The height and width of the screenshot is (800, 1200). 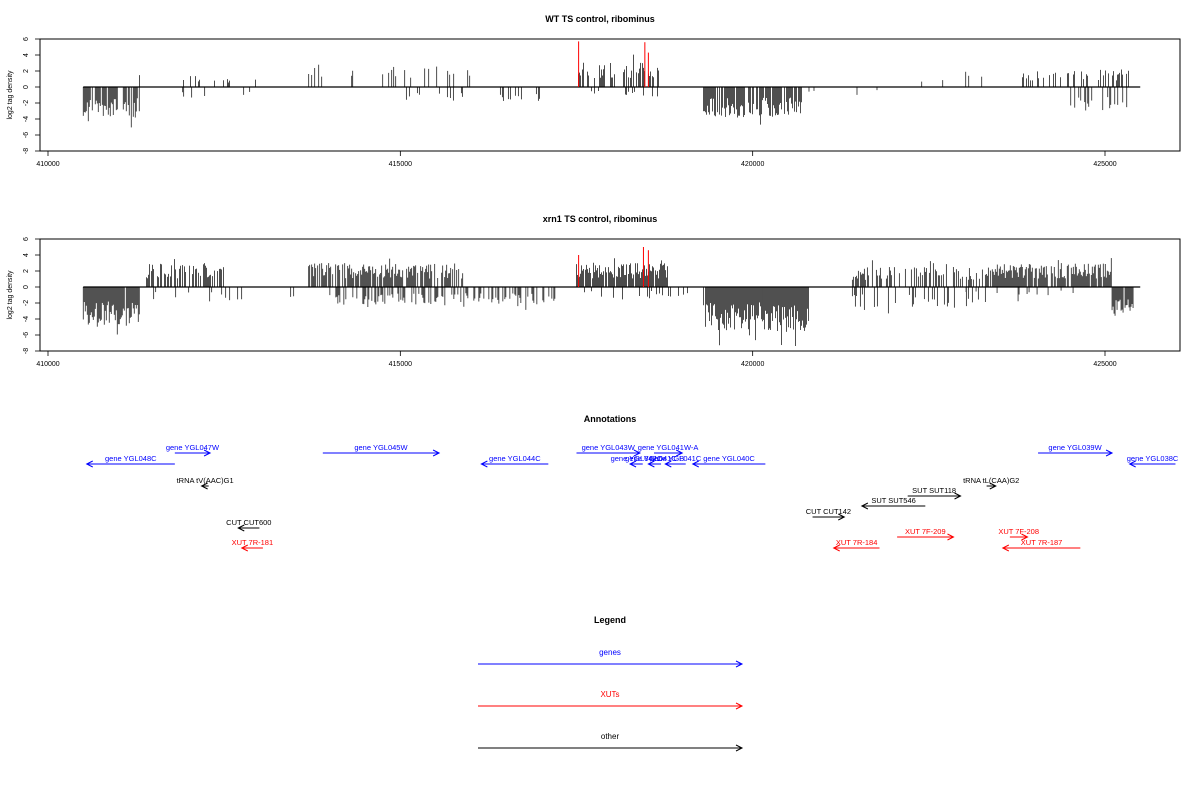 I want to click on feature-label: gene YGL044C, so click(x=515, y=458).